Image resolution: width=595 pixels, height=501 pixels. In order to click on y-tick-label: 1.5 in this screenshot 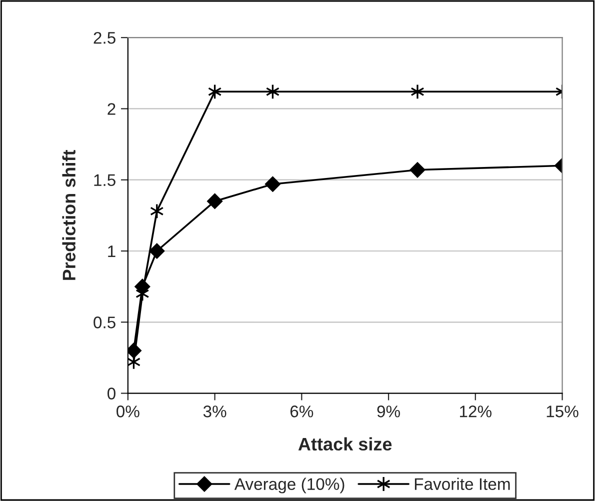, I will do `click(105, 180)`.